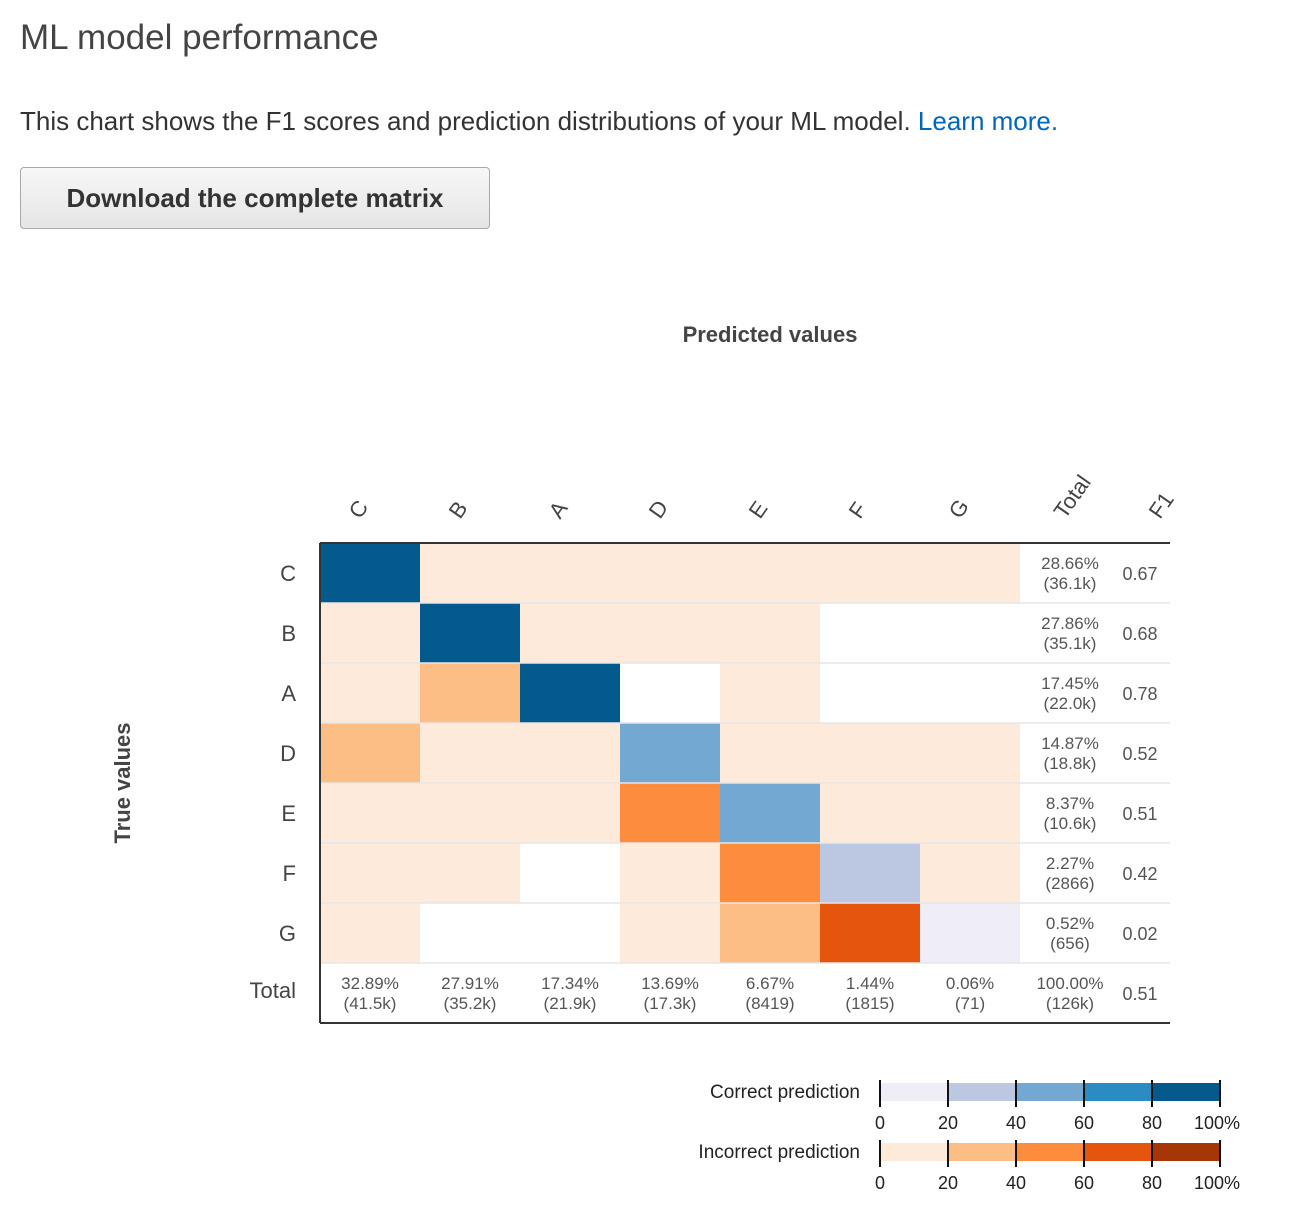 Image resolution: width=1290 pixels, height=1232 pixels. I want to click on matrix-cell-d-g, so click(970, 753).